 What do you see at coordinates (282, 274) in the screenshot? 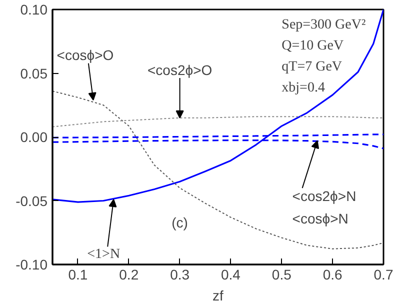
I see `x-tick-label: 0.5` at bounding box center [282, 274].